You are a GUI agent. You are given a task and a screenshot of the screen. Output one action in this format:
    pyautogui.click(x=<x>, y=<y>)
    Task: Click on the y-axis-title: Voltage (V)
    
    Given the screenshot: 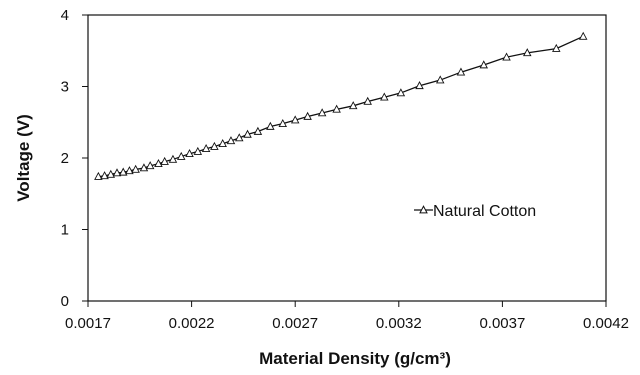 What is the action you would take?
    pyautogui.click(x=23, y=158)
    